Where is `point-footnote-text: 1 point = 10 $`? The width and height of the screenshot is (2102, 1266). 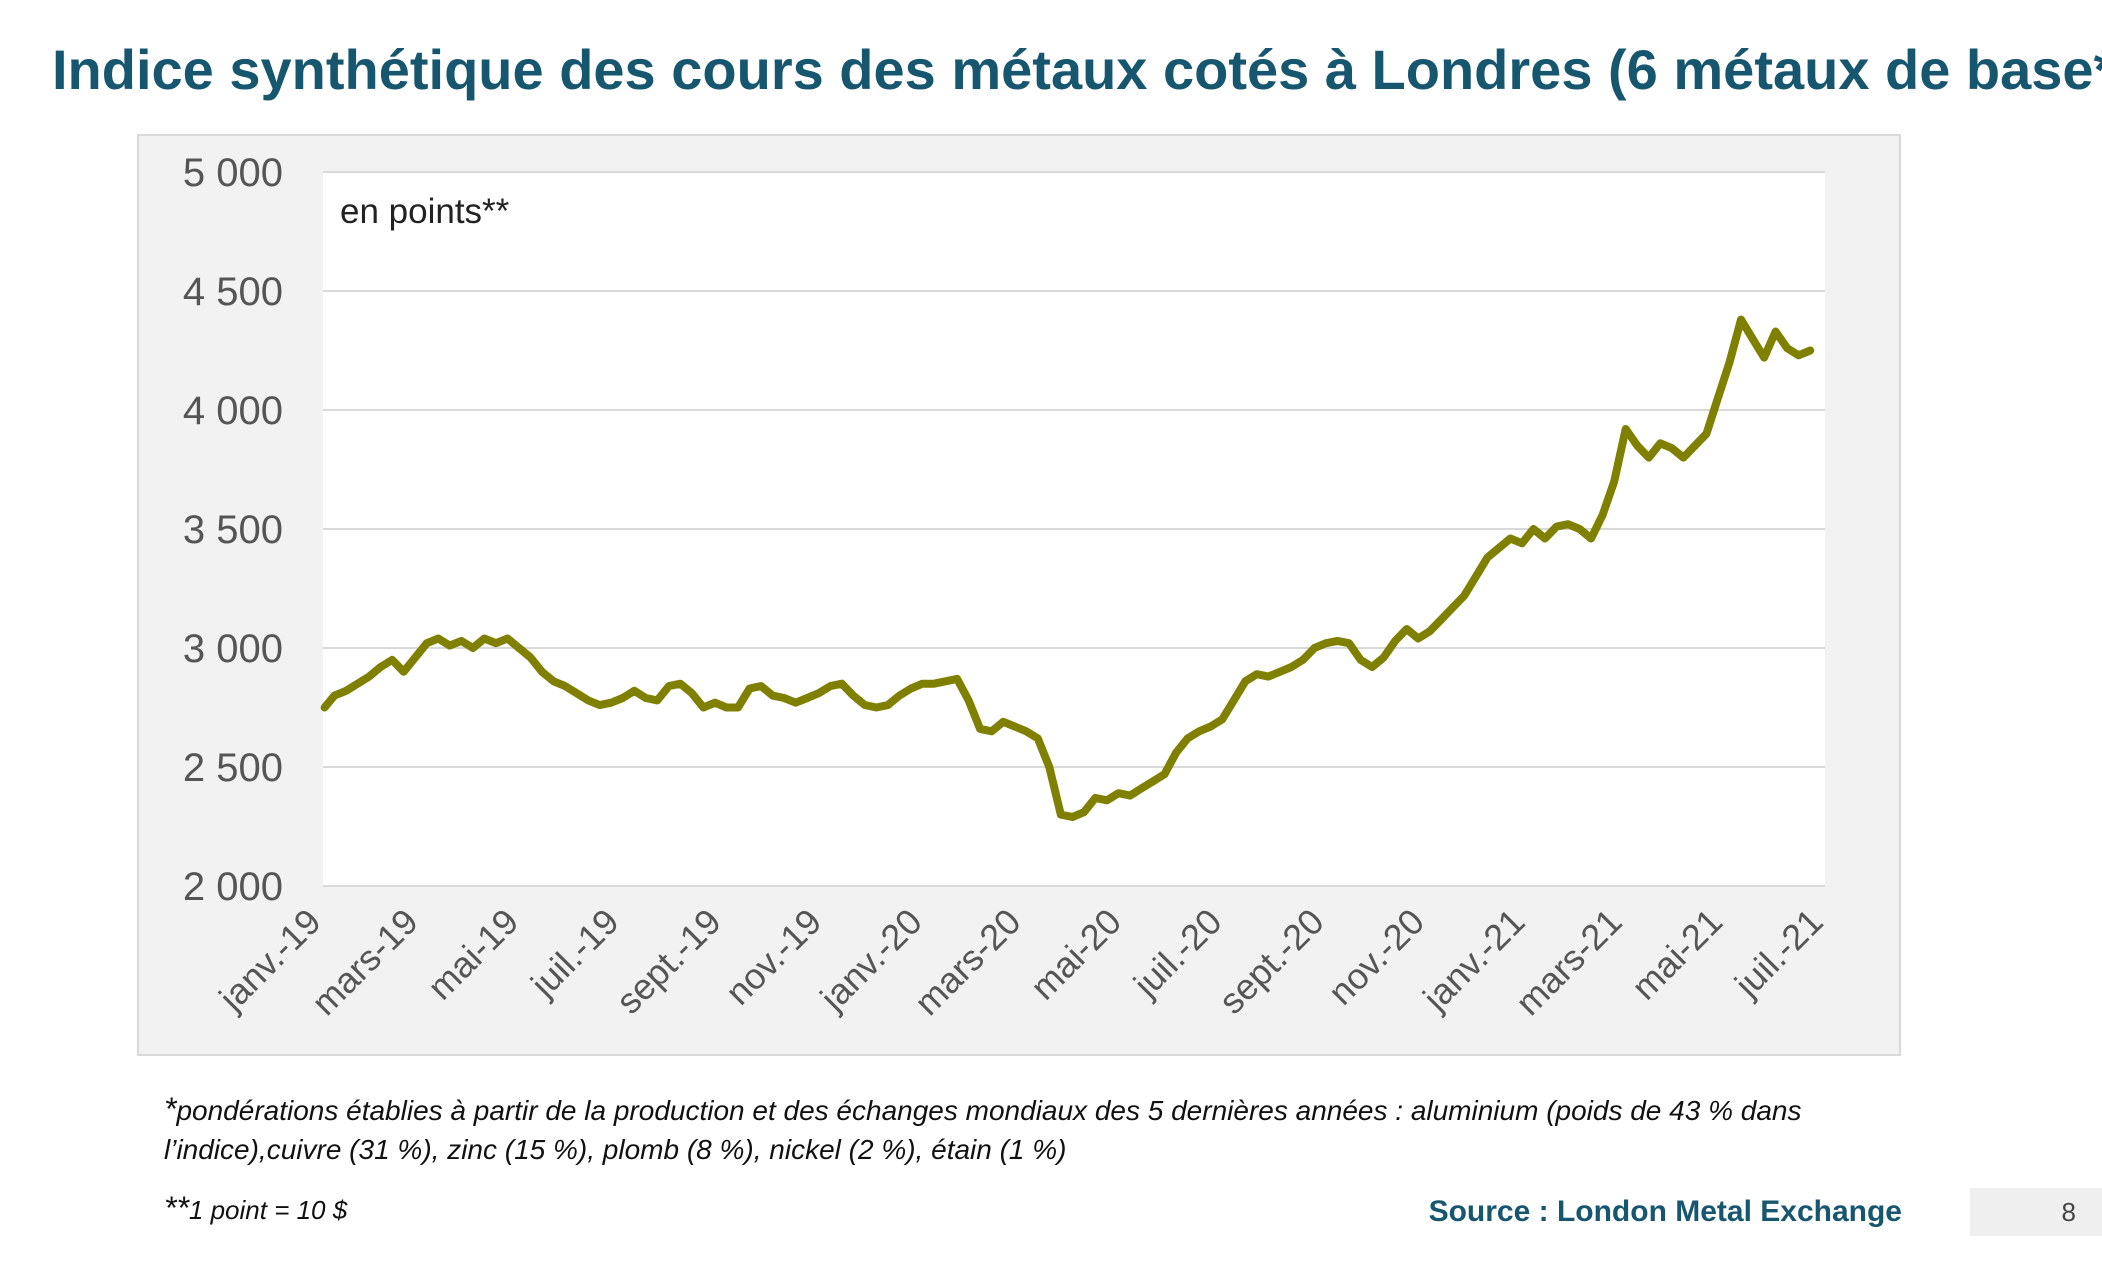
point-footnote-text: 1 point = 10 $ is located at coordinates (268, 1210).